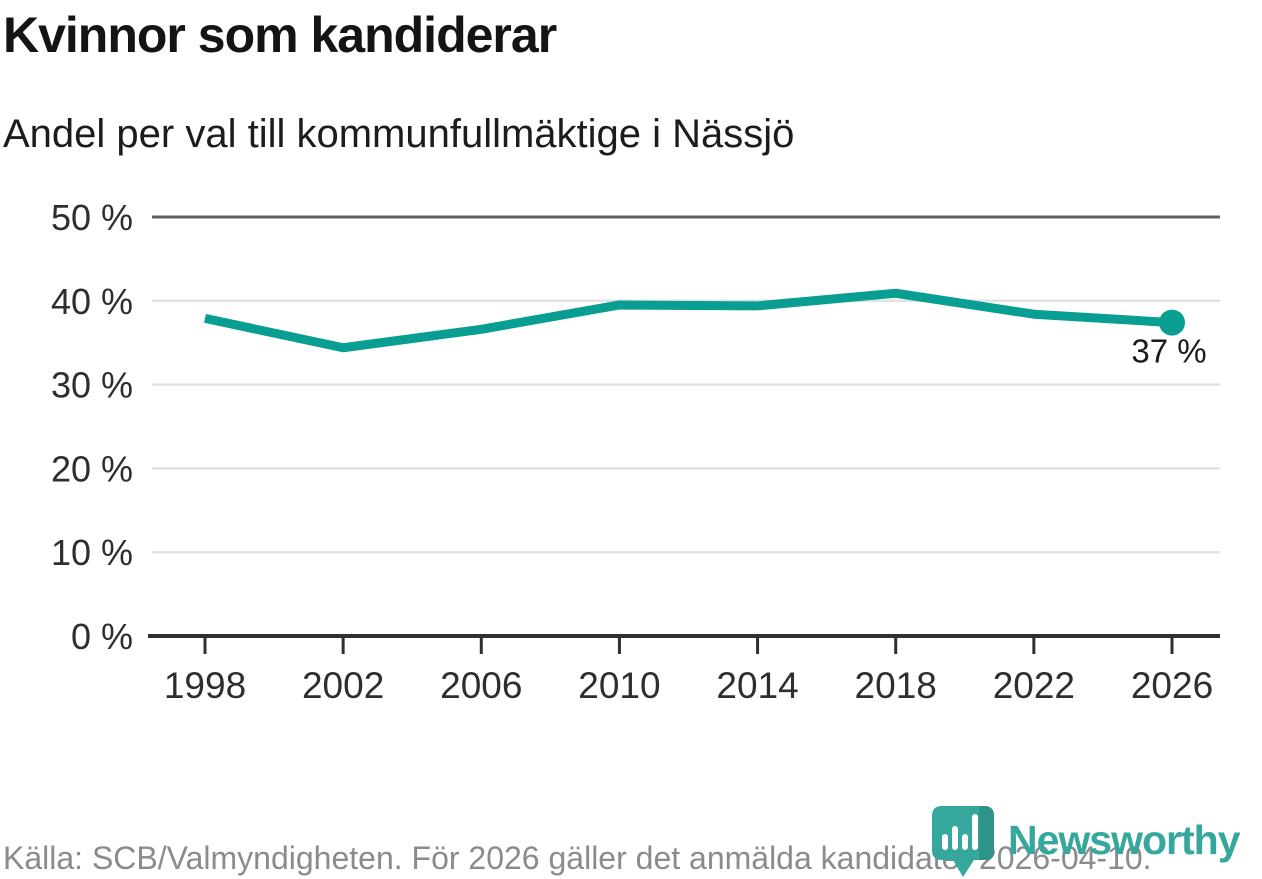  I want to click on x-tick-label: 2026, so click(1172, 685).